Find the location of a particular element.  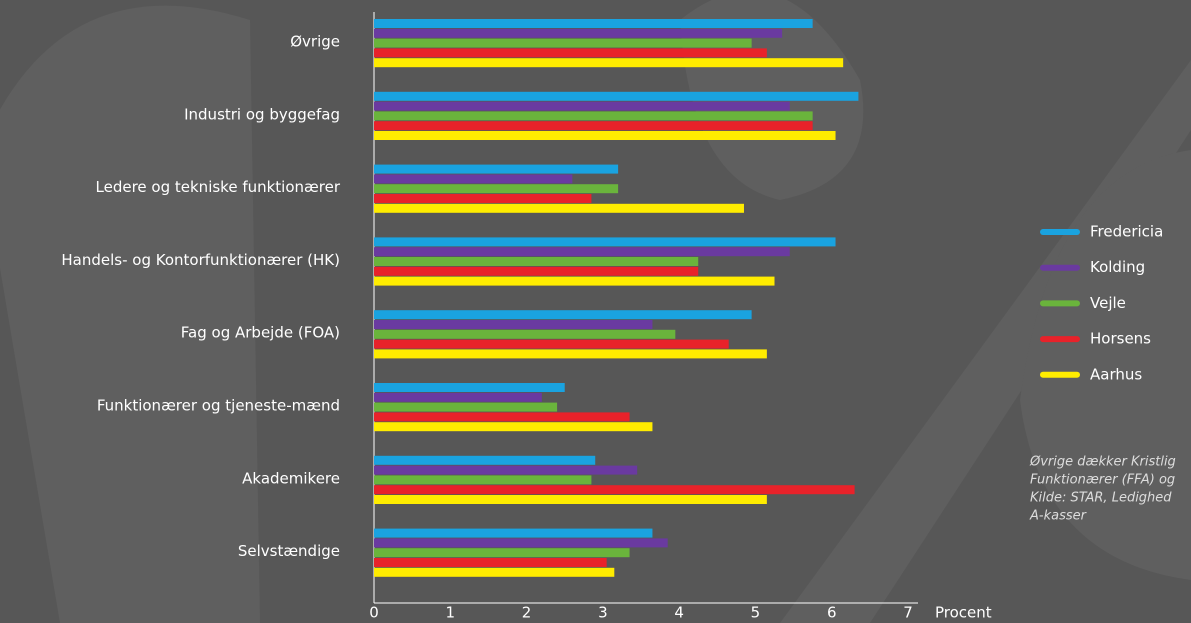

annotation: Øvrige dækker Kristlig is located at coordinates (1102, 462).